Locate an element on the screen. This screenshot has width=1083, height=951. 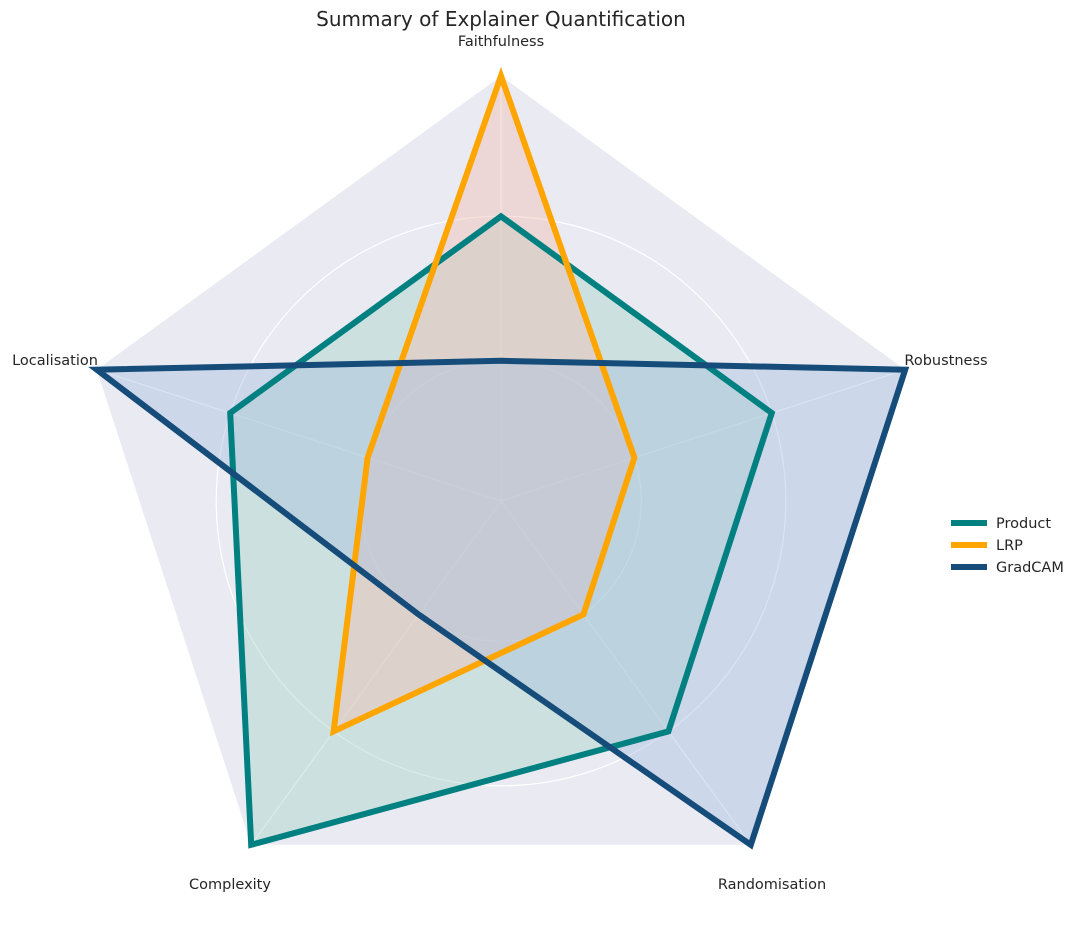
chart-title: Summary of Explainer Quantification is located at coordinates (501, 19).